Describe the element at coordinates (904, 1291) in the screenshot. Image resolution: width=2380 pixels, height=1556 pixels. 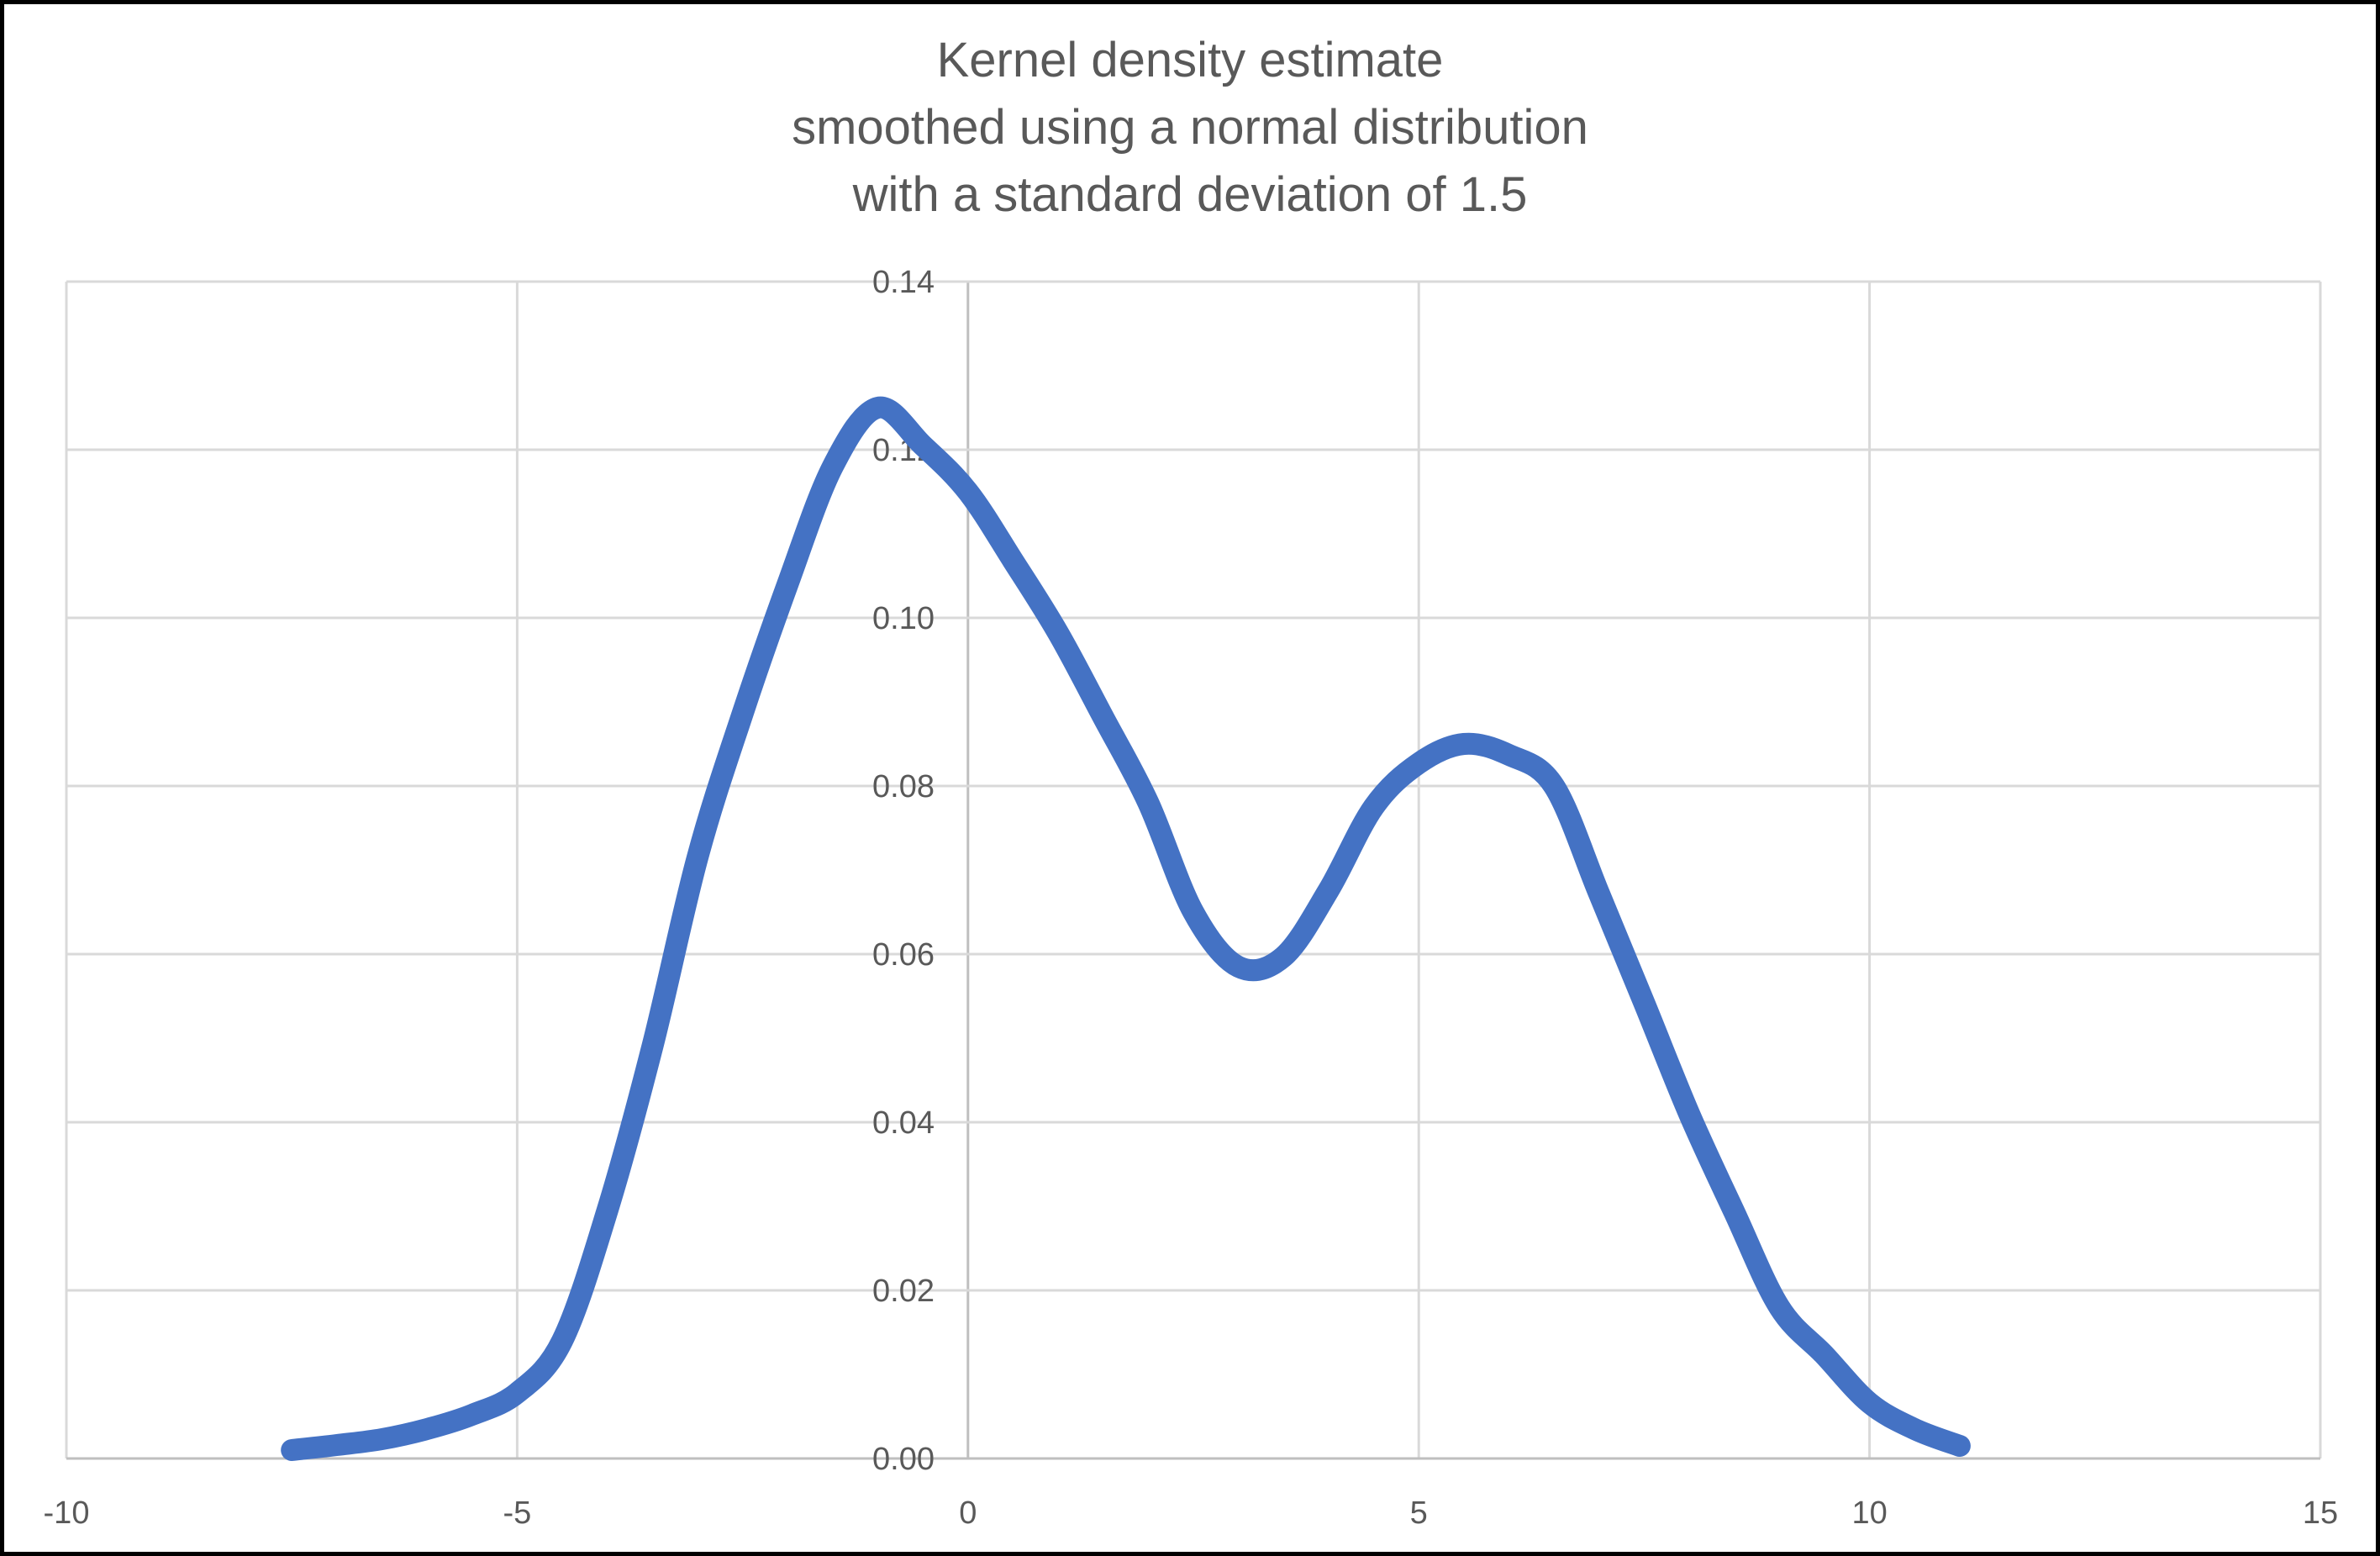
I see `y-axis-tick-label: 0.02` at that location.